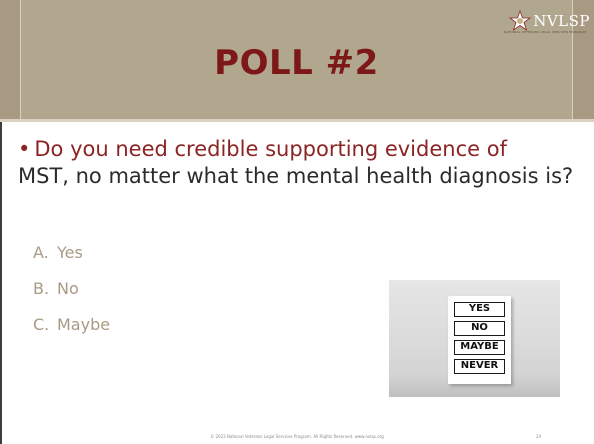 The image size is (594, 444). What do you see at coordinates (296, 63) in the screenshot?
I see `slide-title: POLL #2` at bounding box center [296, 63].